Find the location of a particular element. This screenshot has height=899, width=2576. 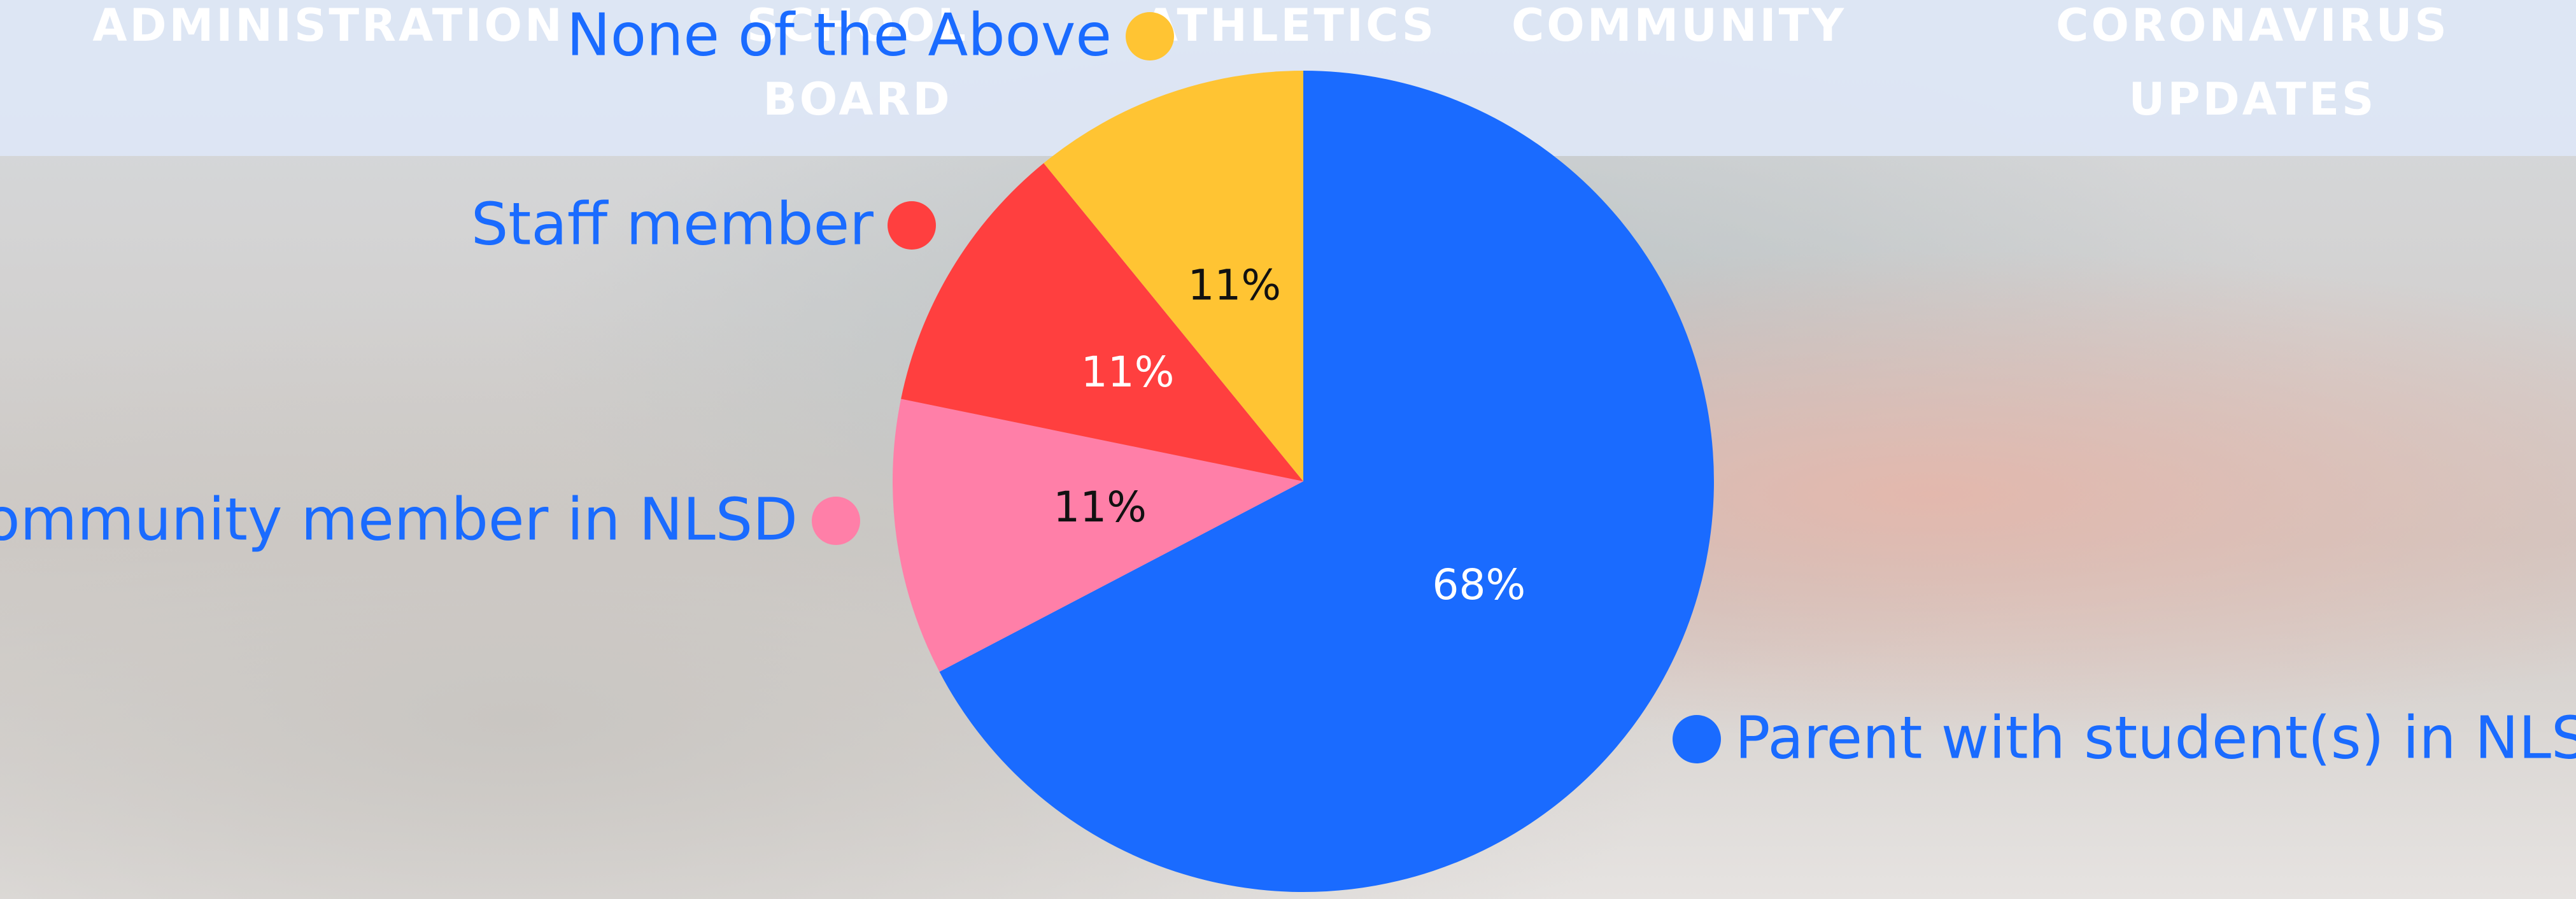

nav-item: ADMINISTRATION is located at coordinates (328, 26).